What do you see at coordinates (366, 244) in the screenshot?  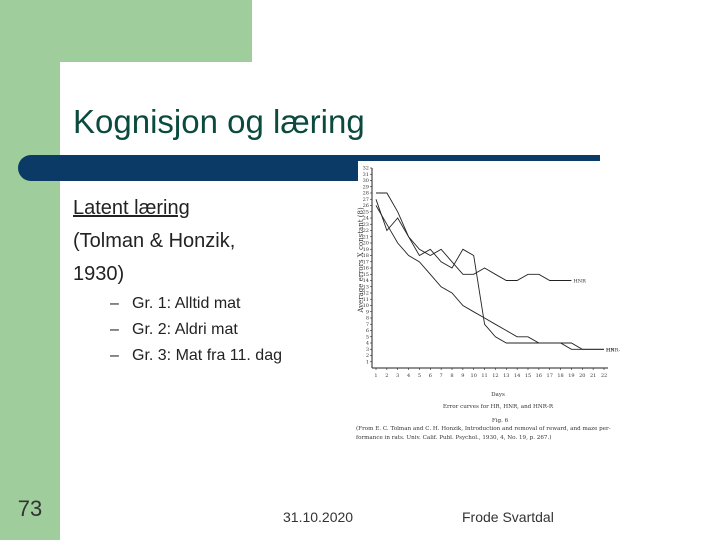 I see `y-tick-label-20: 20` at bounding box center [366, 244].